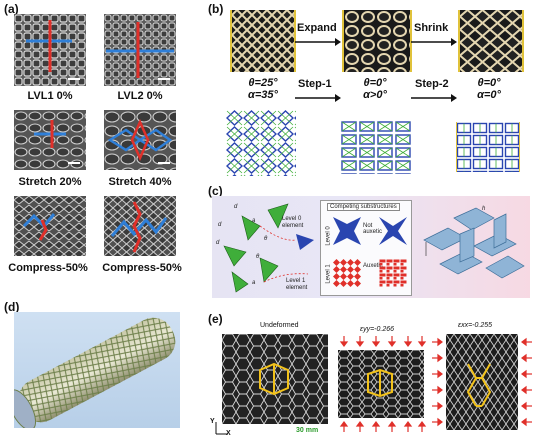  What do you see at coordinates (328, 236) in the screenshot?
I see `level0-side-label: Level 0` at bounding box center [328, 236].